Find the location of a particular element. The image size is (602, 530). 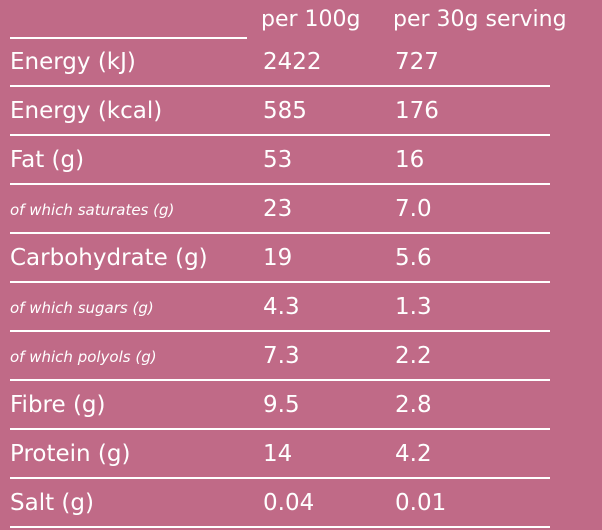

value-per-100g: 585 is located at coordinates (285, 111).